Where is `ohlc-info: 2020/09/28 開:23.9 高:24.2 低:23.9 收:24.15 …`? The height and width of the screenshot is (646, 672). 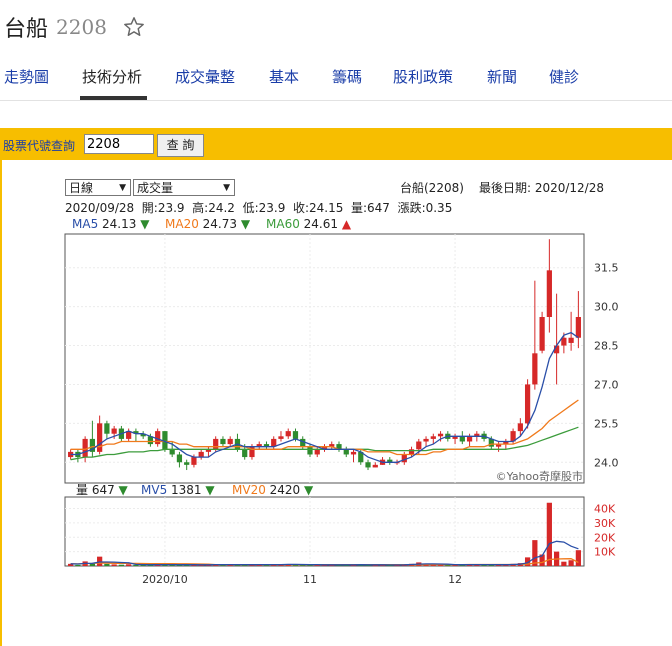
ohlc-info: 2020/09/28 開:23.9 高:24.2 低:23.9 收:24.15 … is located at coordinates (258, 207).